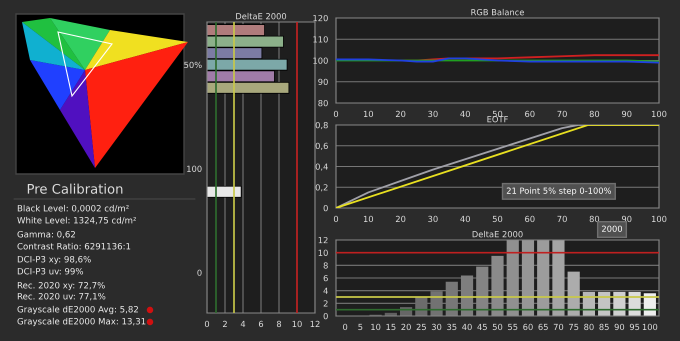 This screenshot has width=680, height=341. Describe the element at coordinates (243, 323) in the screenshot. I see `x-tick-label: 4` at that location.